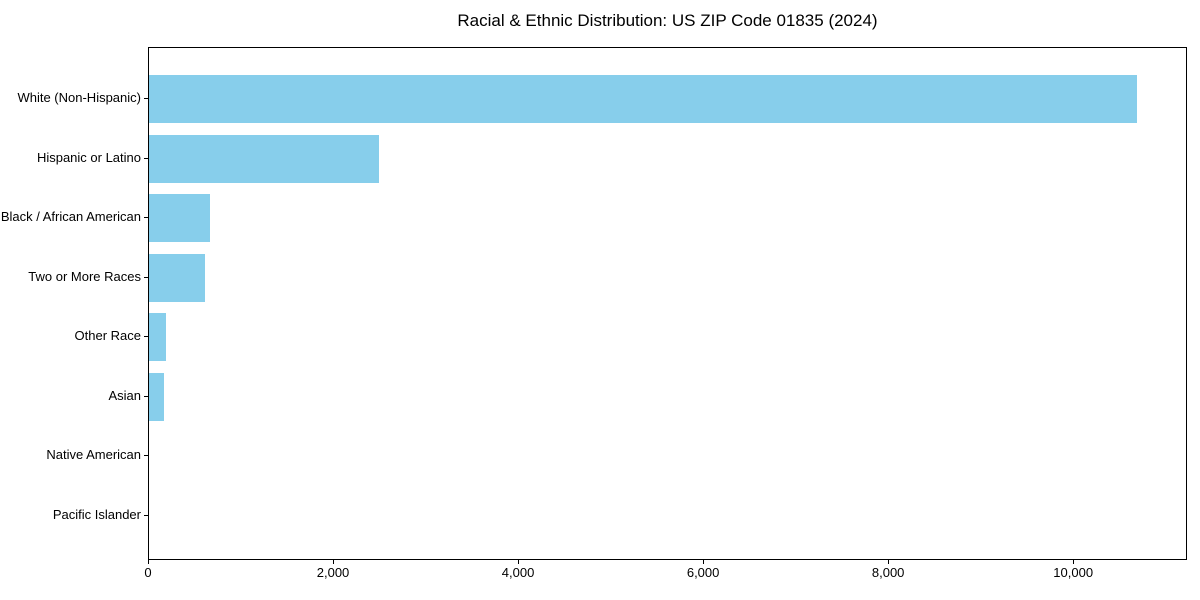 The height and width of the screenshot is (600, 1200). Describe the element at coordinates (333, 572) in the screenshot. I see `x-tick-label: 2,000` at that location.